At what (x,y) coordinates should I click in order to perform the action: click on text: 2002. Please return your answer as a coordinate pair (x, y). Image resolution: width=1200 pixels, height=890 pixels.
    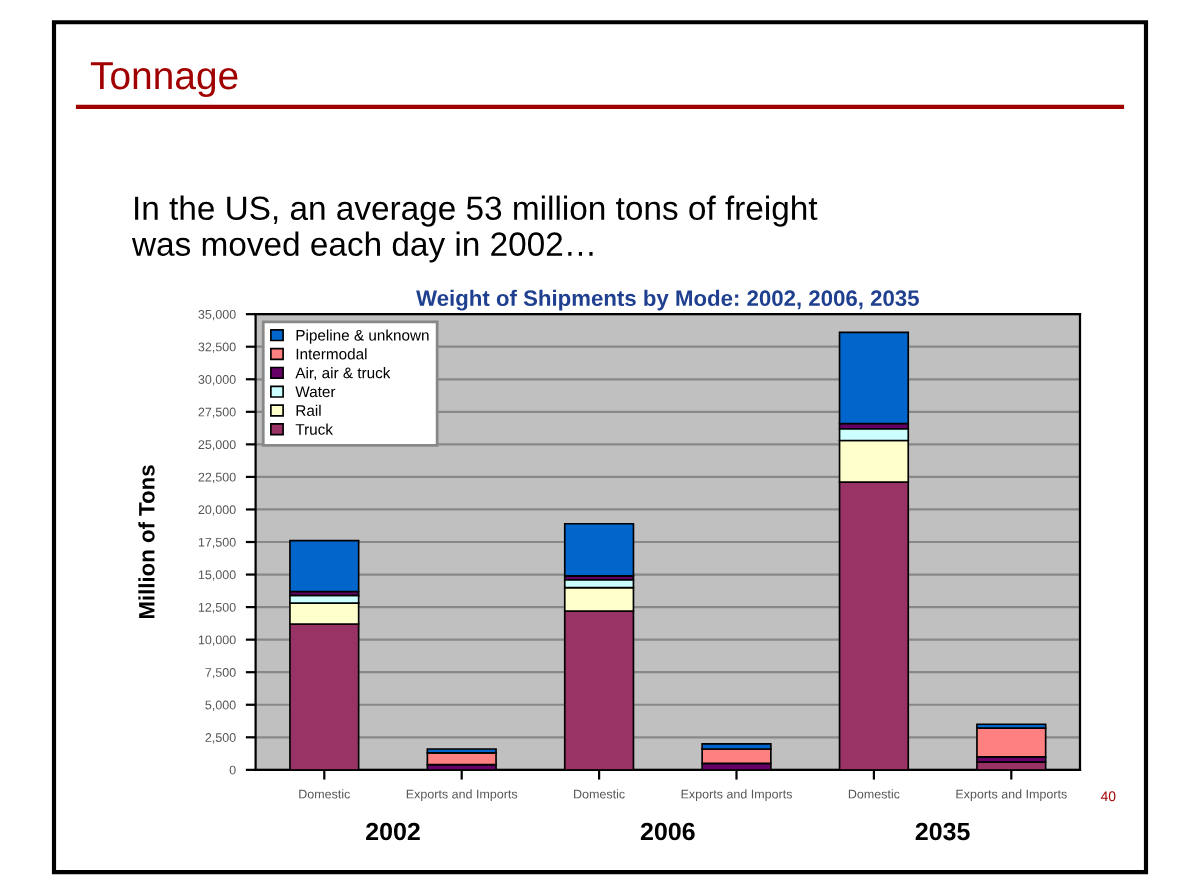
    Looking at the image, I should click on (393, 831).